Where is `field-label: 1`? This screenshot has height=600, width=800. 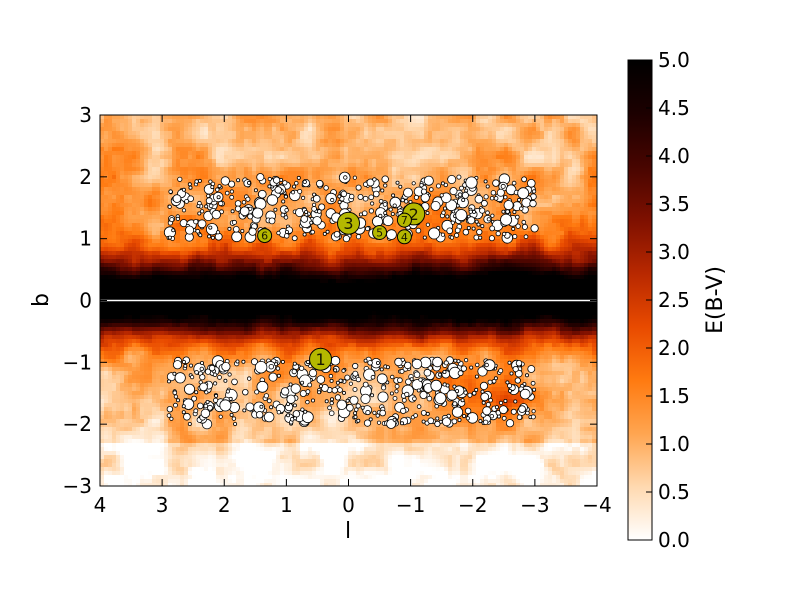 field-label: 1 is located at coordinates (320, 359).